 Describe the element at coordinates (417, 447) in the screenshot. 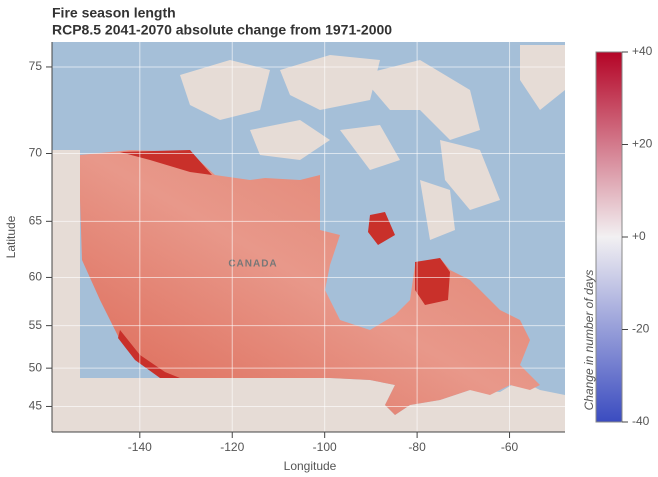

I see `x-tick-label: -80` at that location.